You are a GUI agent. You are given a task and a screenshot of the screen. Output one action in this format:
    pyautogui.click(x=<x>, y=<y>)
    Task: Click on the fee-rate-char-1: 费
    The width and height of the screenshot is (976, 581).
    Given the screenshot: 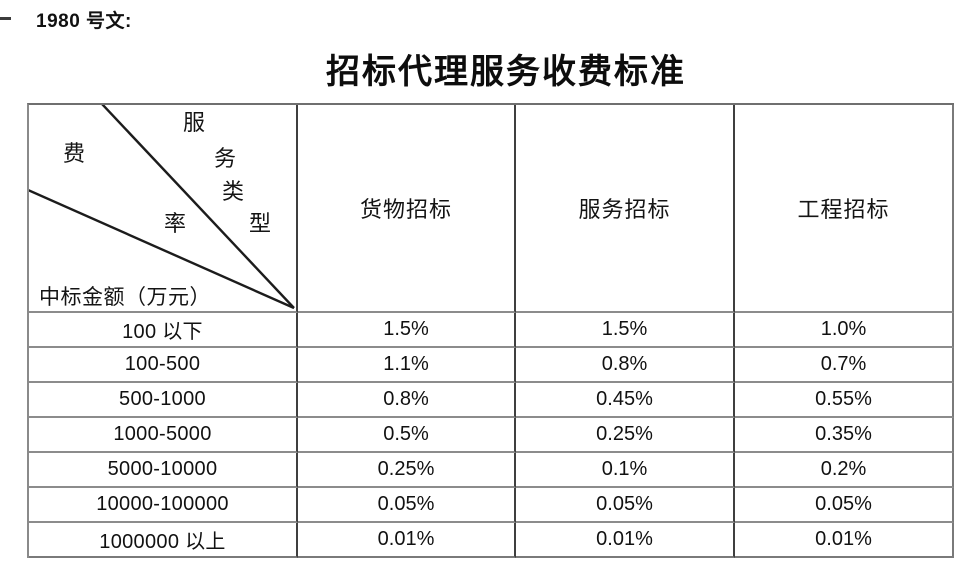 What is the action you would take?
    pyautogui.click(x=74, y=153)
    